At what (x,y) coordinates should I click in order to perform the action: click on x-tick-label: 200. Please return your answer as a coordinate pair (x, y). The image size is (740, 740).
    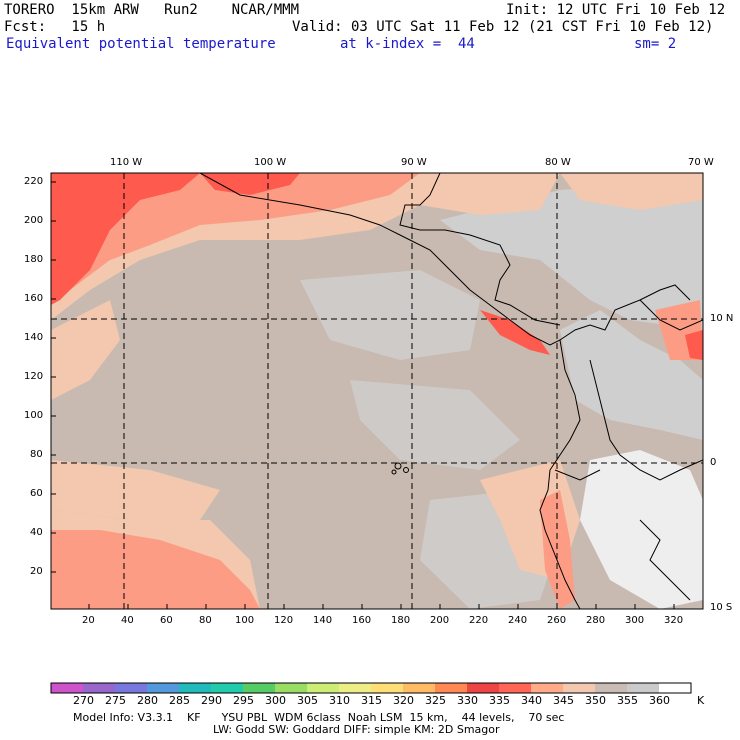
    Looking at the image, I should click on (440, 620).